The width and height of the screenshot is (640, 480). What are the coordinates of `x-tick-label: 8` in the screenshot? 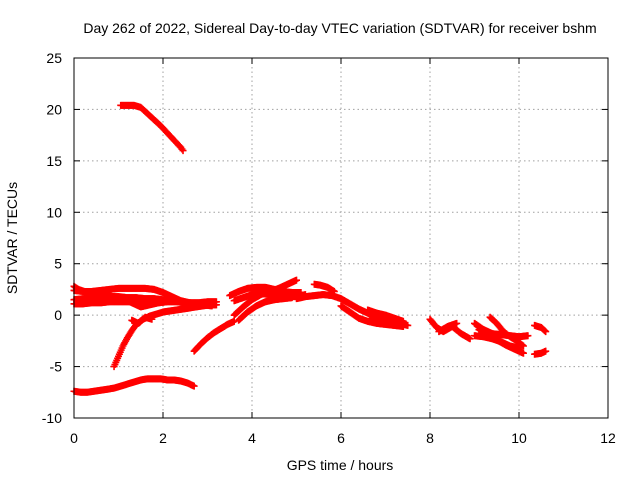 It's located at (430, 438).